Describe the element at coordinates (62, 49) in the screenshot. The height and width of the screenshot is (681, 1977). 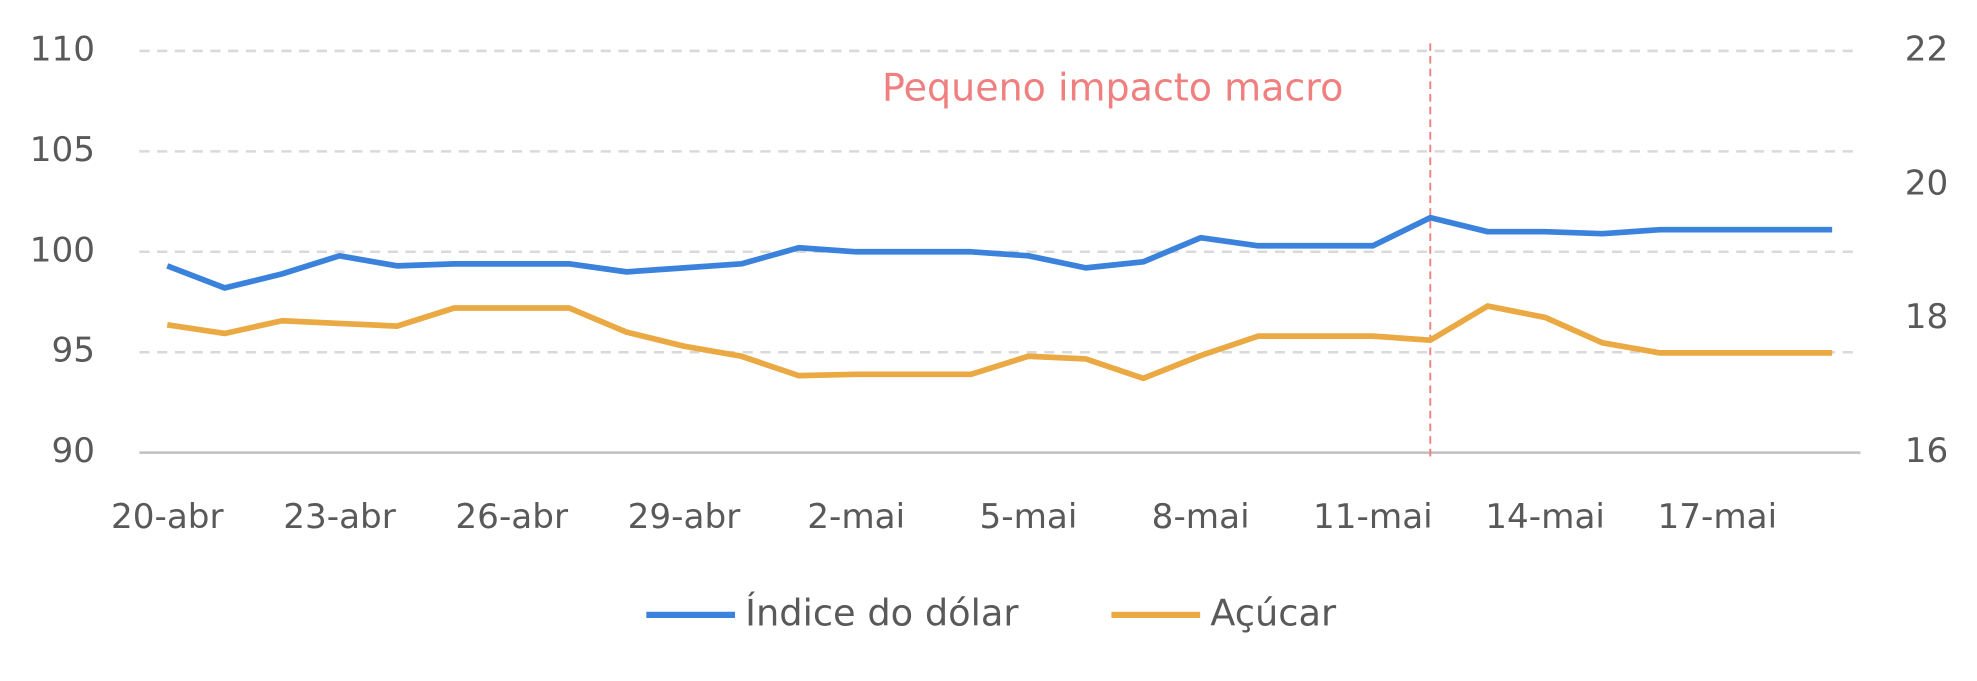
I see `y-tick-label: 110` at that location.